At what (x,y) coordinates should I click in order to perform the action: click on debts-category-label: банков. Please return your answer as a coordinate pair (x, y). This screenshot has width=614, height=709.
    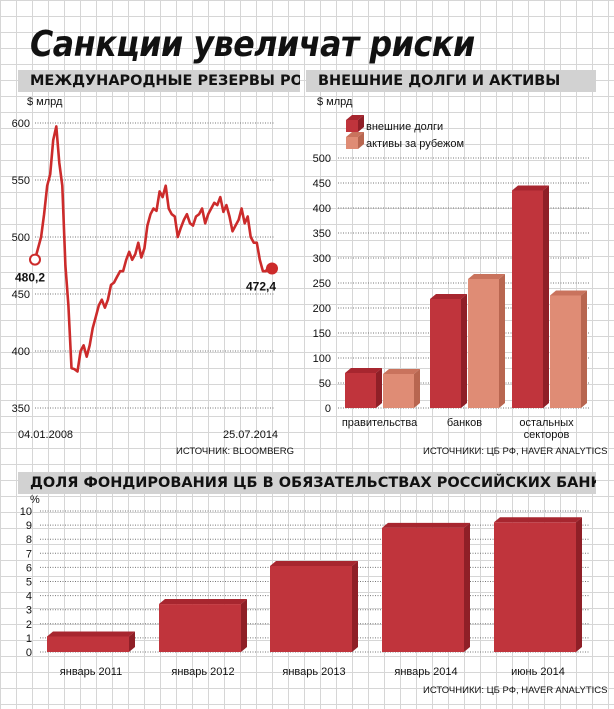
    Looking at the image, I should click on (464, 423).